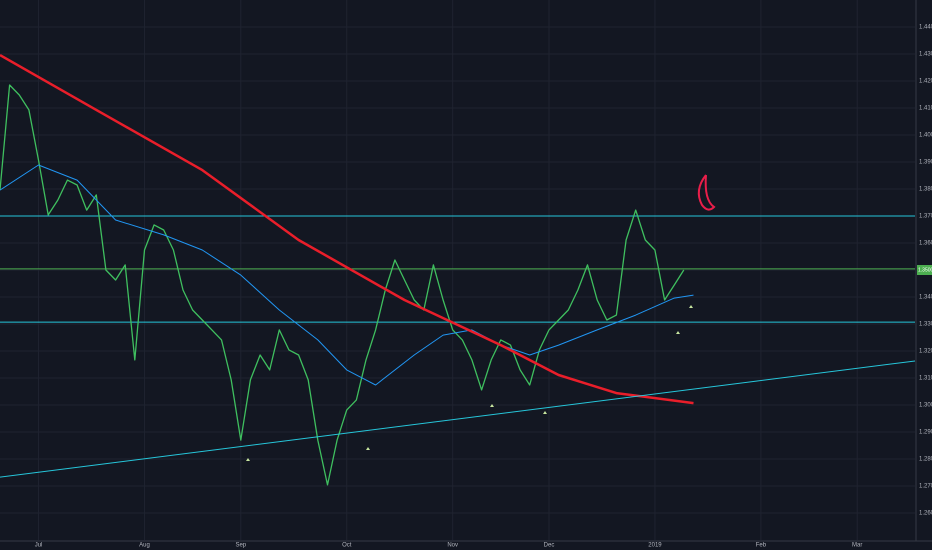  I want to click on y-tick-label: 1.3600, so click(925, 244).